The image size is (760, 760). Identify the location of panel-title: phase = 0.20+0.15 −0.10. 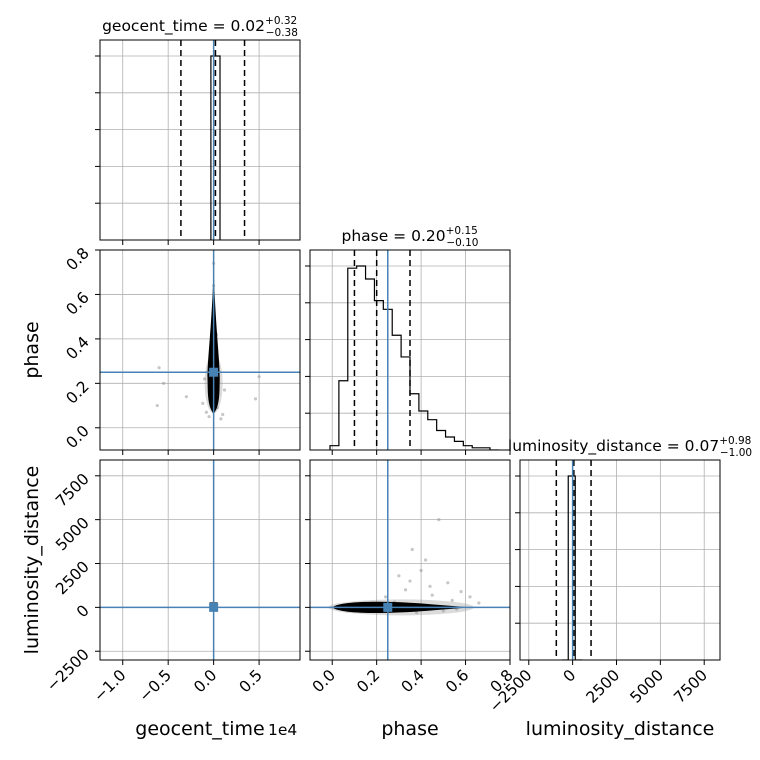
(409, 237).